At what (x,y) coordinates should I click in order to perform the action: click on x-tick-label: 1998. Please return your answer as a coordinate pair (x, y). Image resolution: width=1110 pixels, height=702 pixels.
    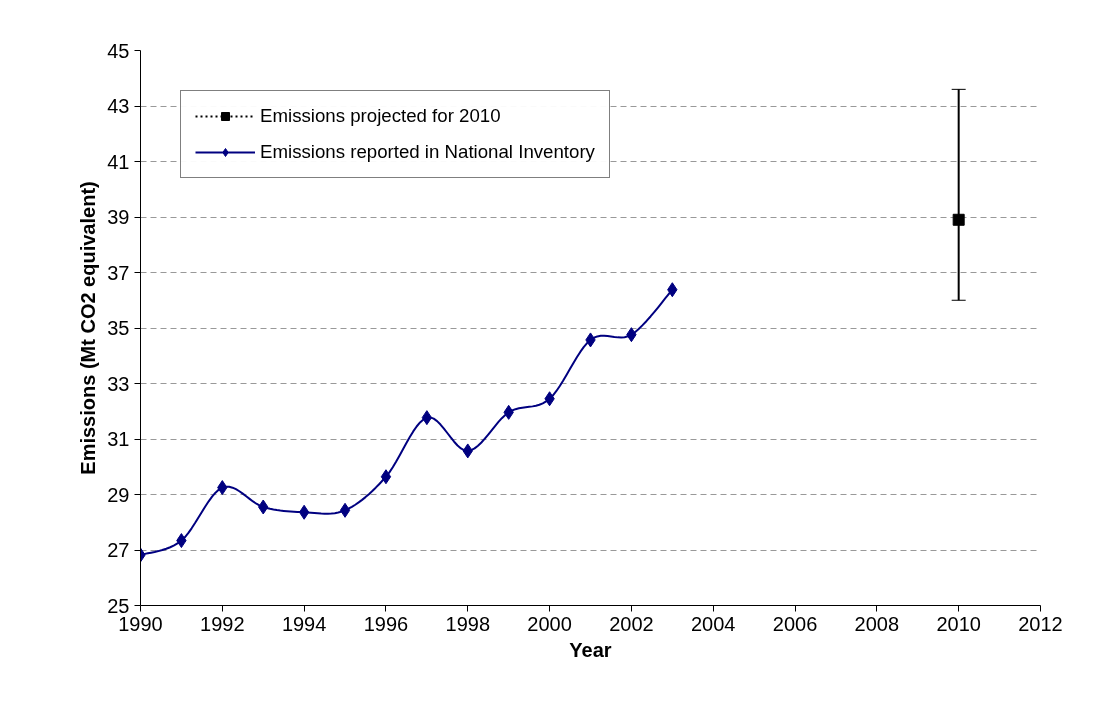
    Looking at the image, I should click on (468, 623).